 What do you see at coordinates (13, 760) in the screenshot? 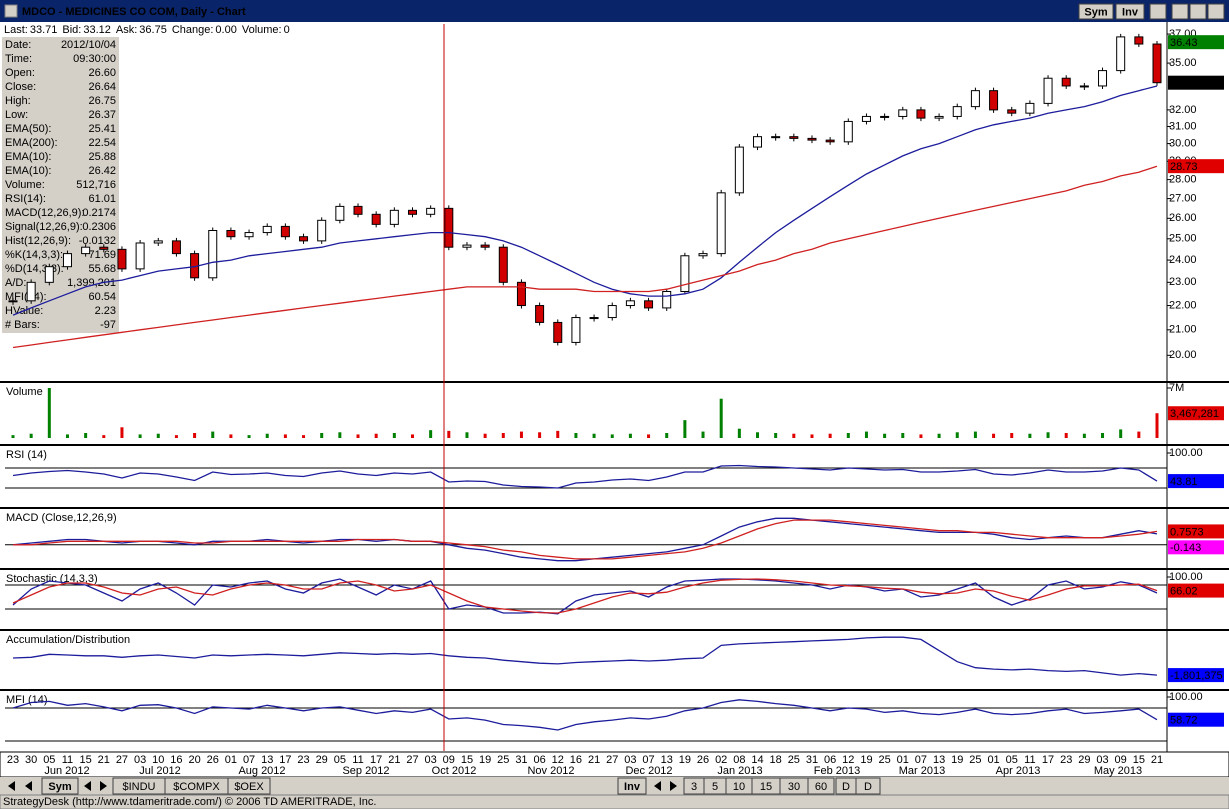
I see `x-tick-label: 23` at bounding box center [13, 760].